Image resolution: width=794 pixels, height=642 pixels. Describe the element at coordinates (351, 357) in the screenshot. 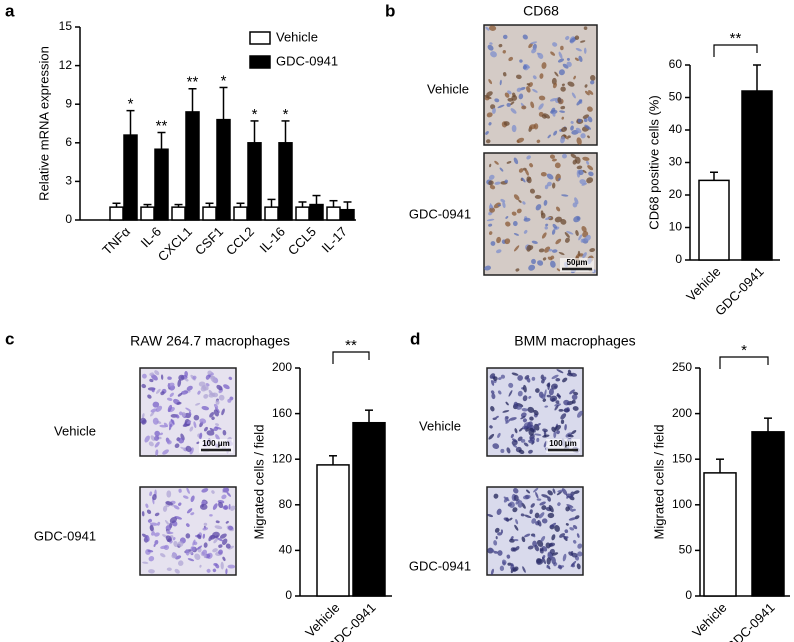

I see `significance-bracket` at that location.